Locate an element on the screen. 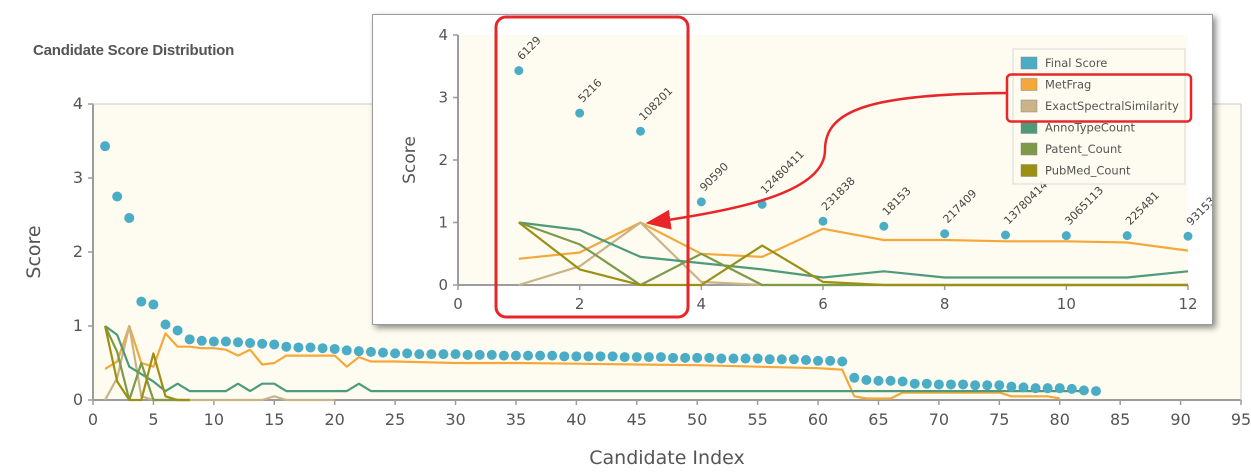 This screenshot has width=1251, height=474. legend-swatch-exactspectralsimilarity is located at coordinates (1029, 106).